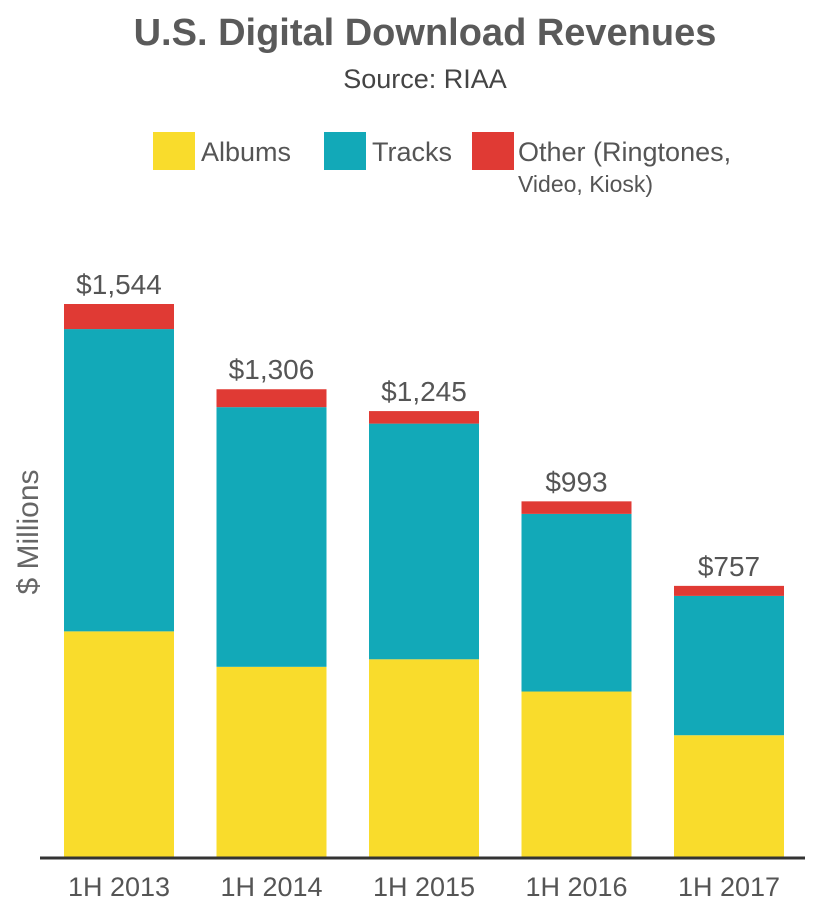 The width and height of the screenshot is (830, 919). Describe the element at coordinates (576, 481) in the screenshot. I see `total-label-1h-2016: $993` at that location.